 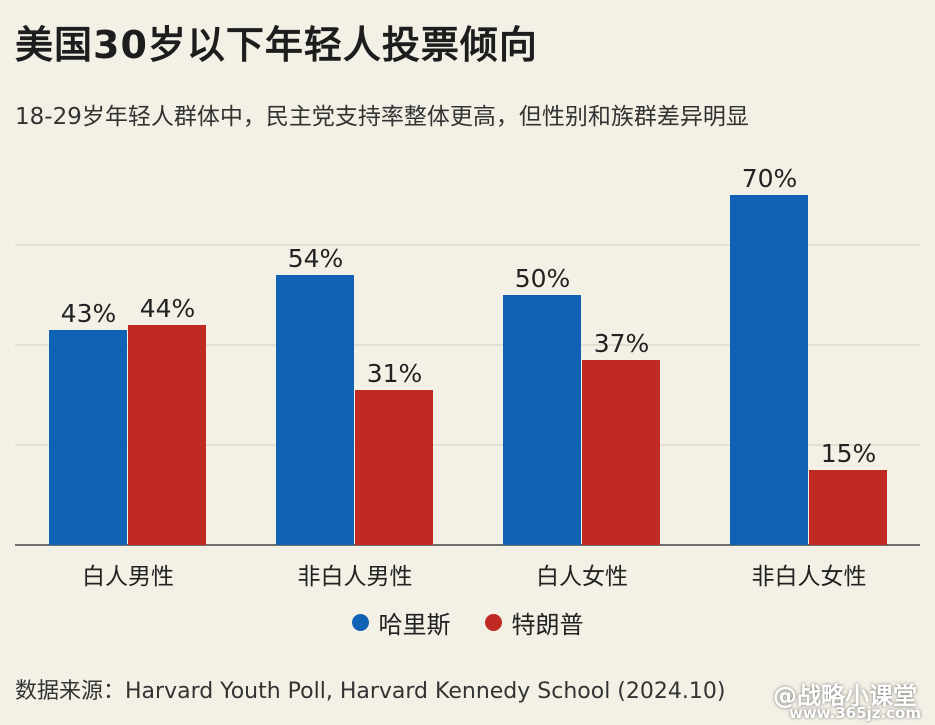 What do you see at coordinates (360, 622) in the screenshot?
I see `legend-dot-harris` at bounding box center [360, 622].